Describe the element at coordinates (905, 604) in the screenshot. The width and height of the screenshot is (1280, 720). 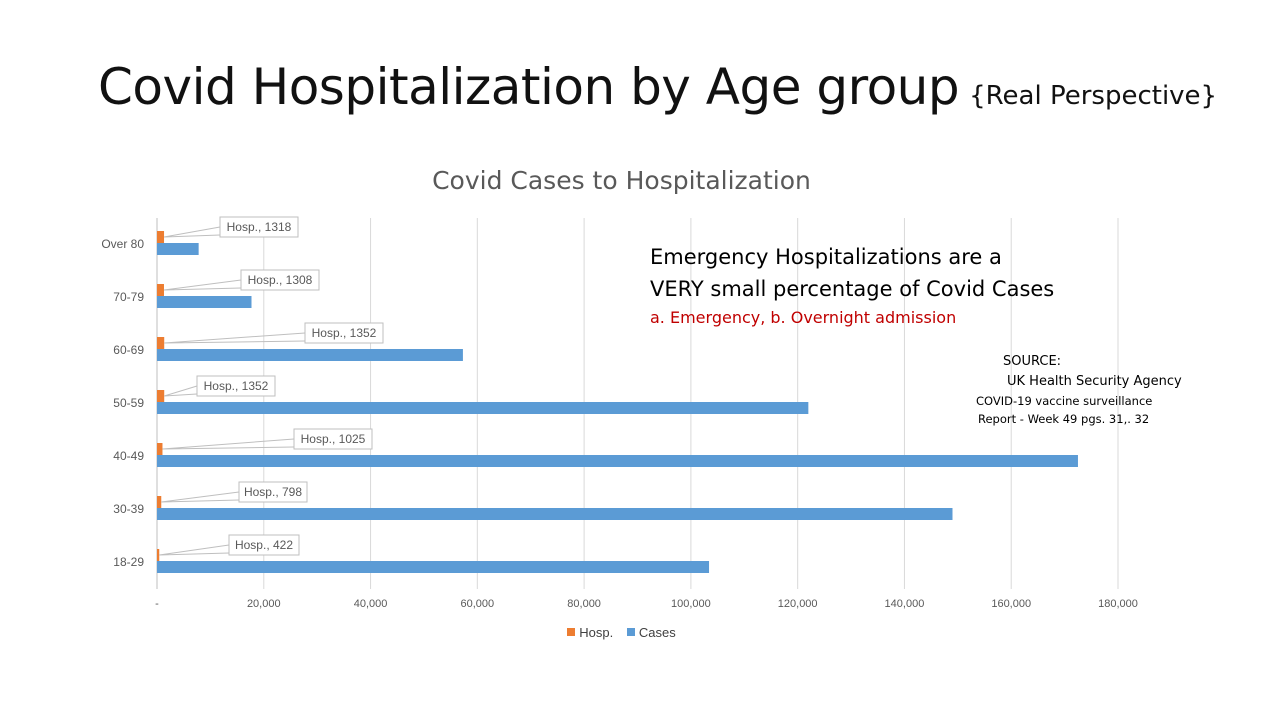
I see `x-tick-label-7: 140,000` at that location.